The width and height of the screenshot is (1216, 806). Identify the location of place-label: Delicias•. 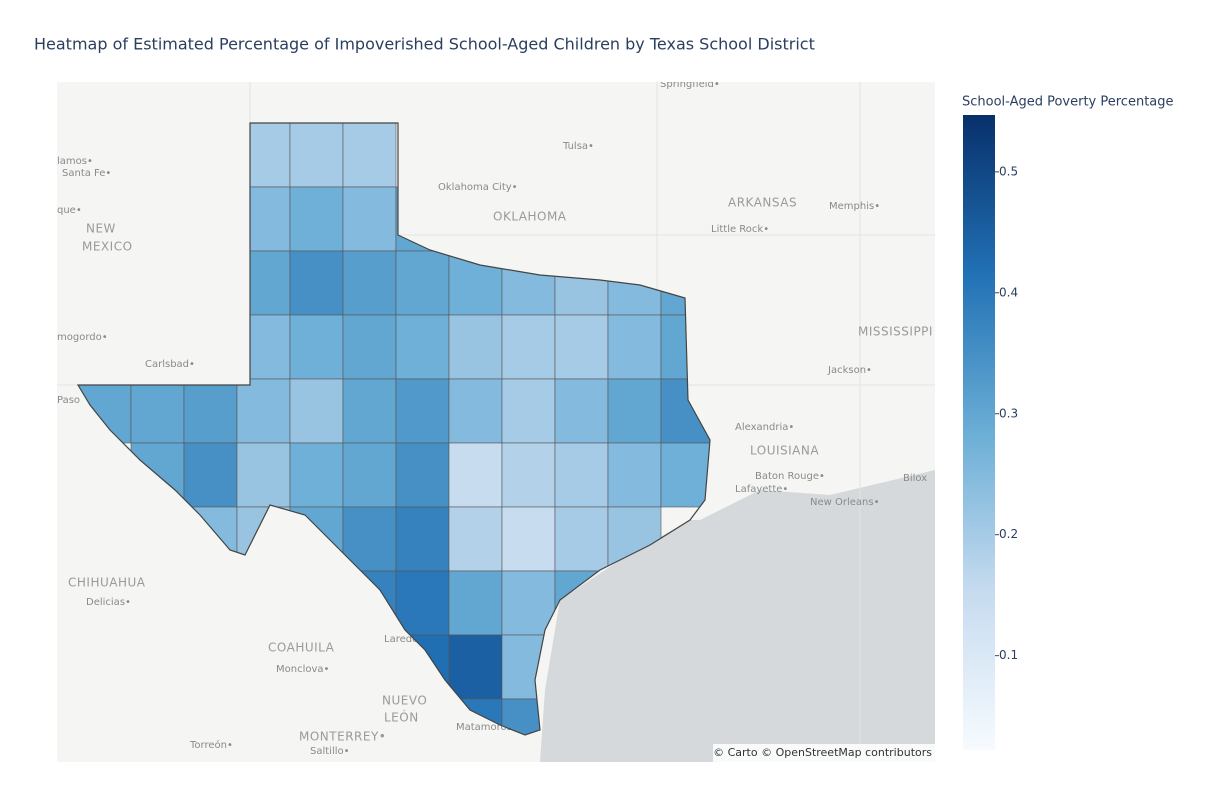
(108, 602).